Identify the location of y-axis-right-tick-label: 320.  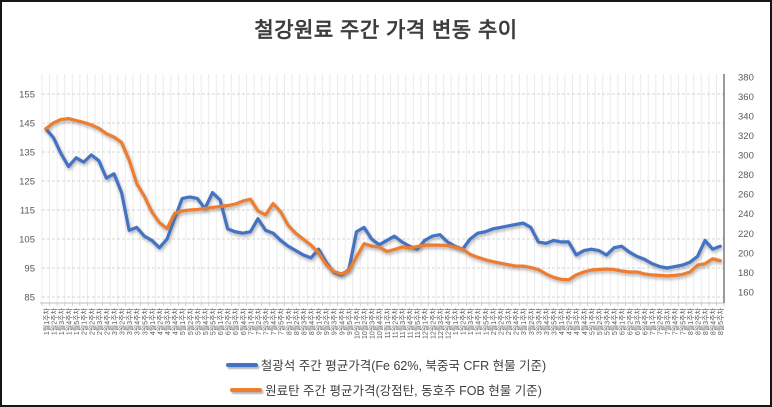
(746, 136).